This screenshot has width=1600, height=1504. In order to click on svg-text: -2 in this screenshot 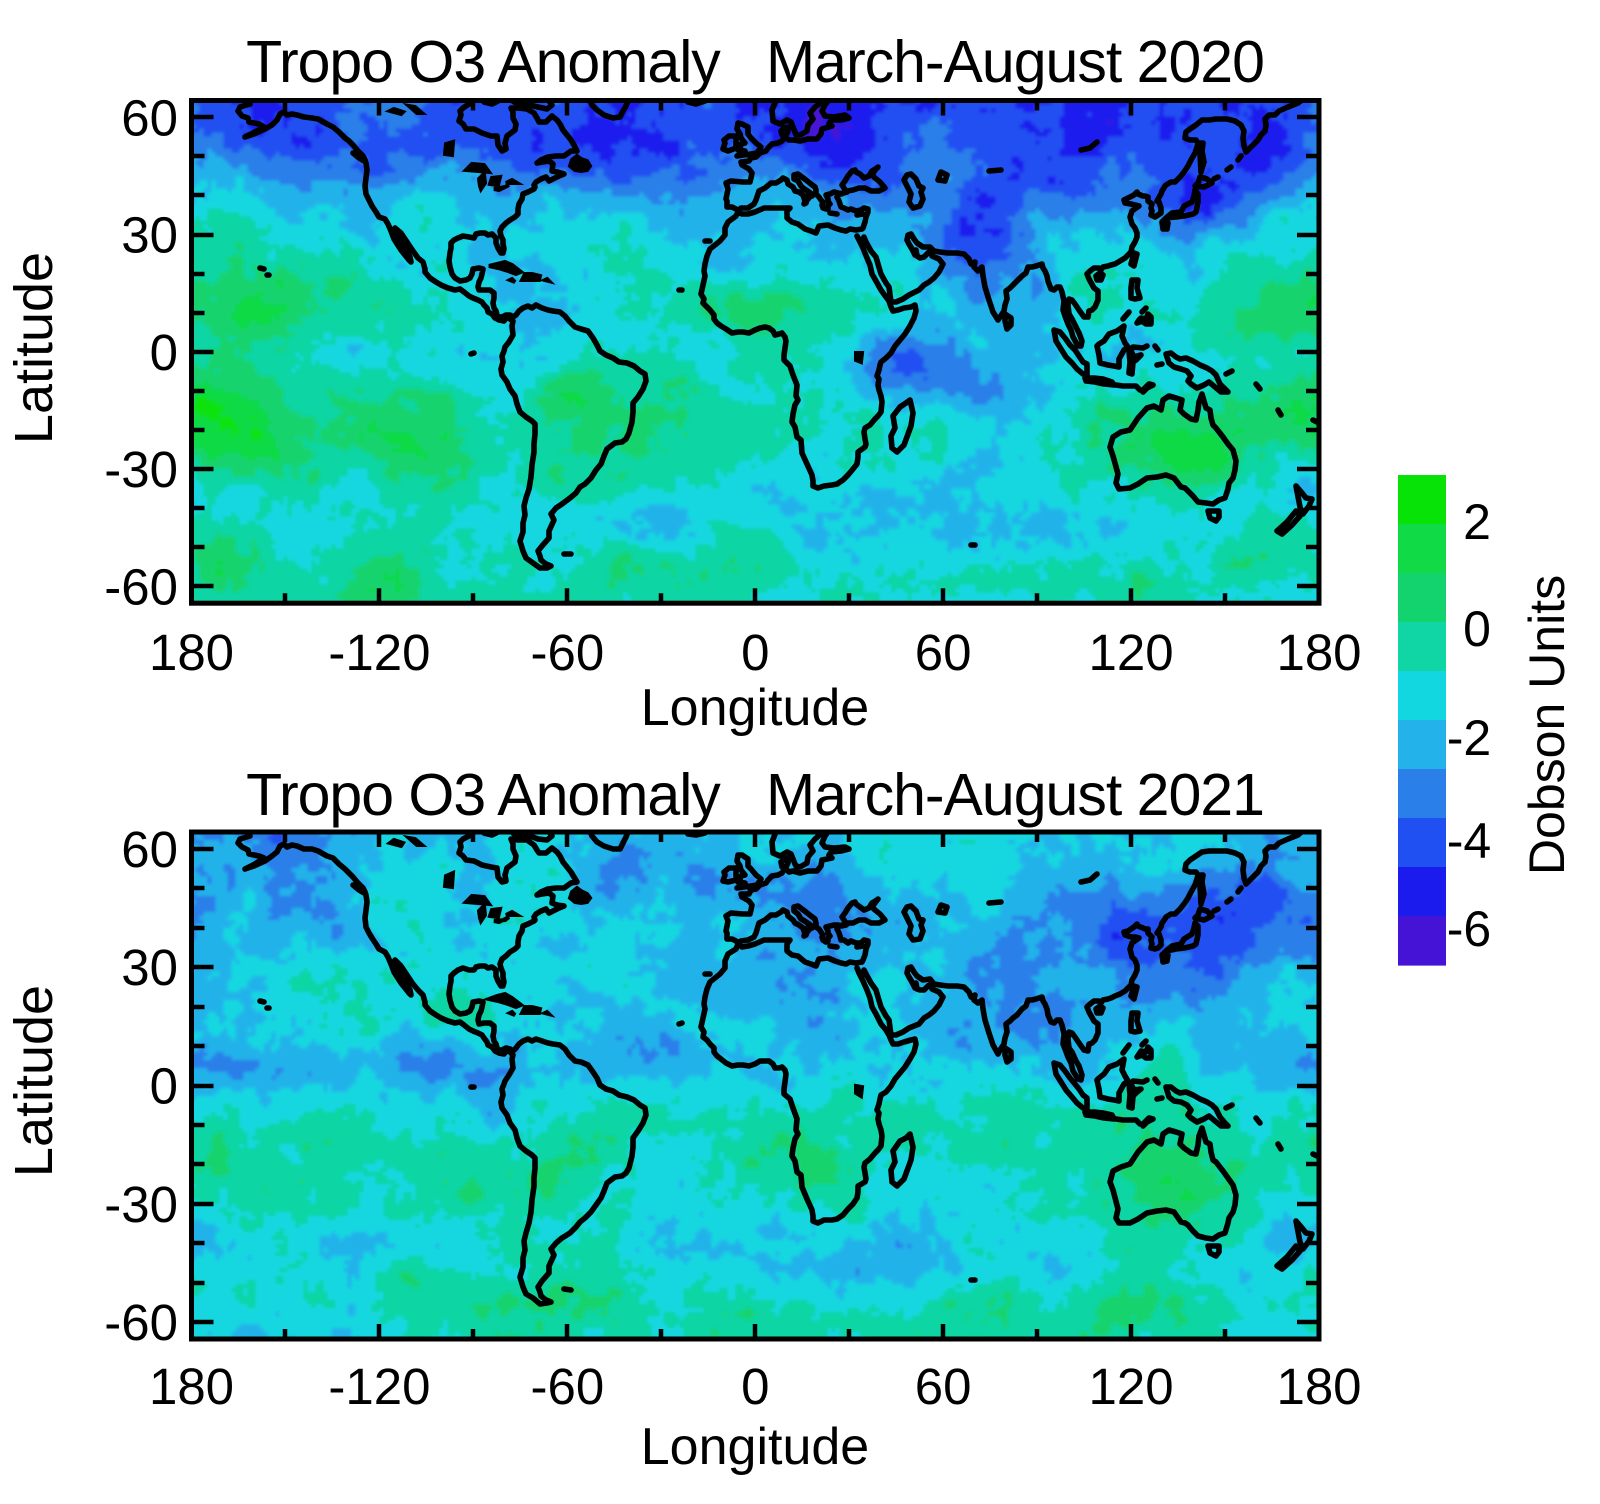, I will do `click(1469, 738)`.